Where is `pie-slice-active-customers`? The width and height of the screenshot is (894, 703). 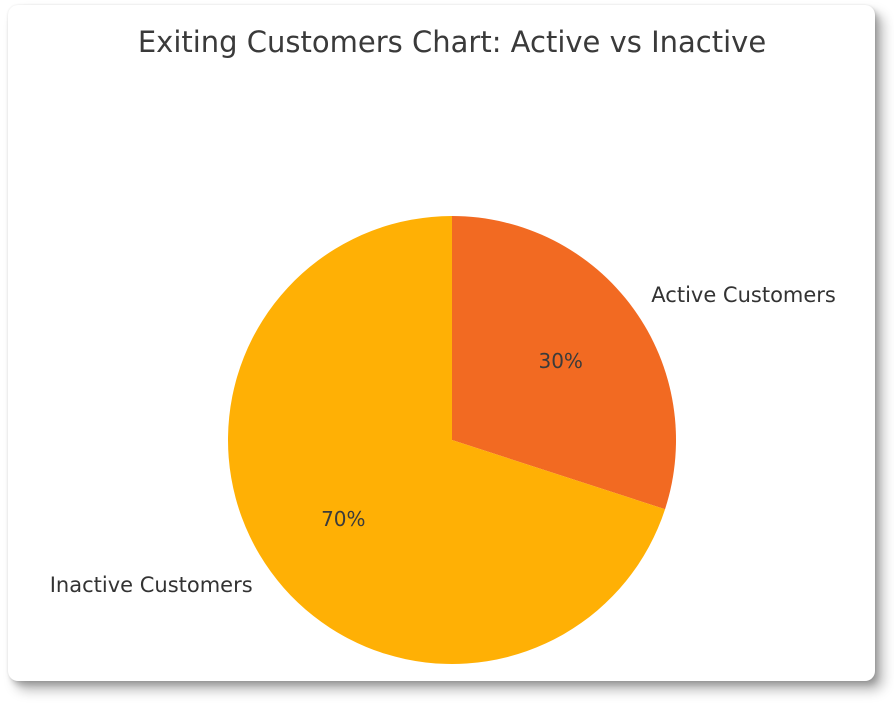 pie-slice-active-customers is located at coordinates (564, 363).